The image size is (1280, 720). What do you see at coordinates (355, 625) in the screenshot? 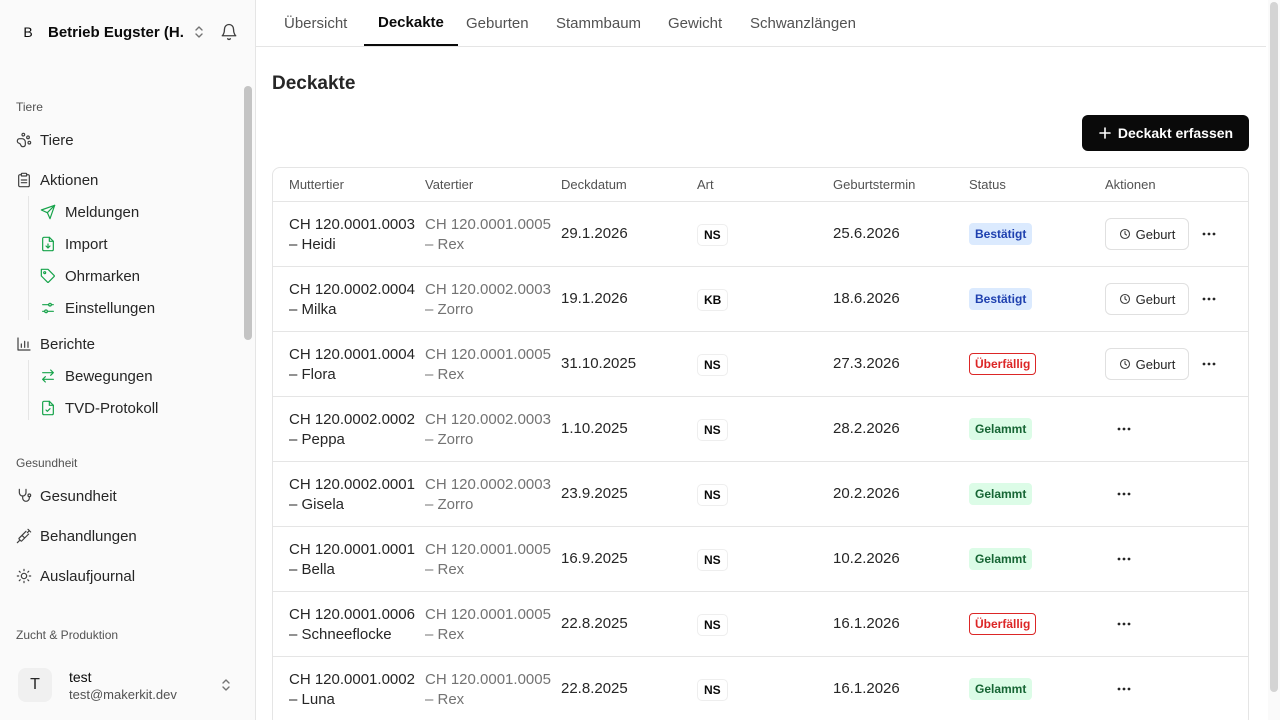
I see `mother-cell: CH 120.0001.0006 – Schneeflocke` at bounding box center [355, 625].